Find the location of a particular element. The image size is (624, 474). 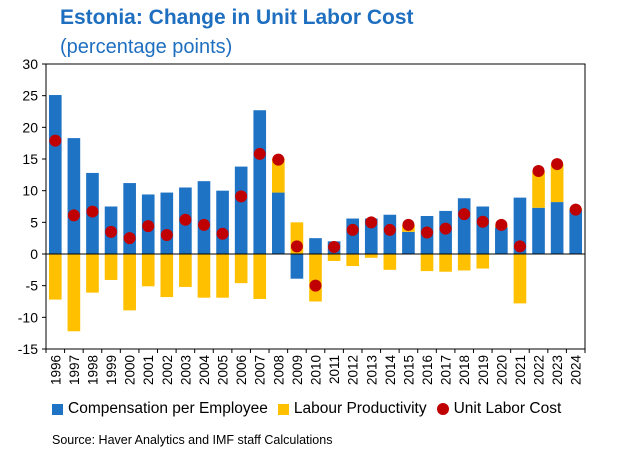

x-tick-label: 2018 is located at coordinates (464, 370).